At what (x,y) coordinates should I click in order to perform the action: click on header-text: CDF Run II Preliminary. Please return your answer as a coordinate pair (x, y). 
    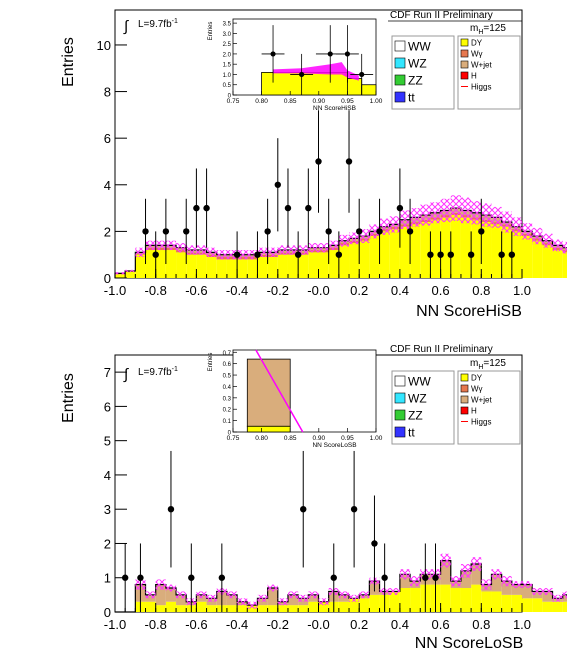
    Looking at the image, I should click on (441, 15).